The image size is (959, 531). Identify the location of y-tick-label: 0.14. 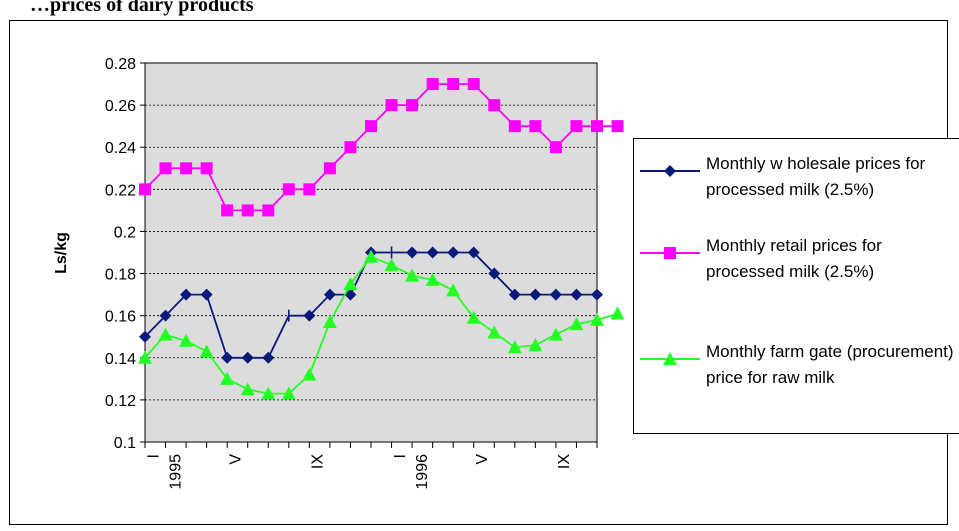
(120, 359).